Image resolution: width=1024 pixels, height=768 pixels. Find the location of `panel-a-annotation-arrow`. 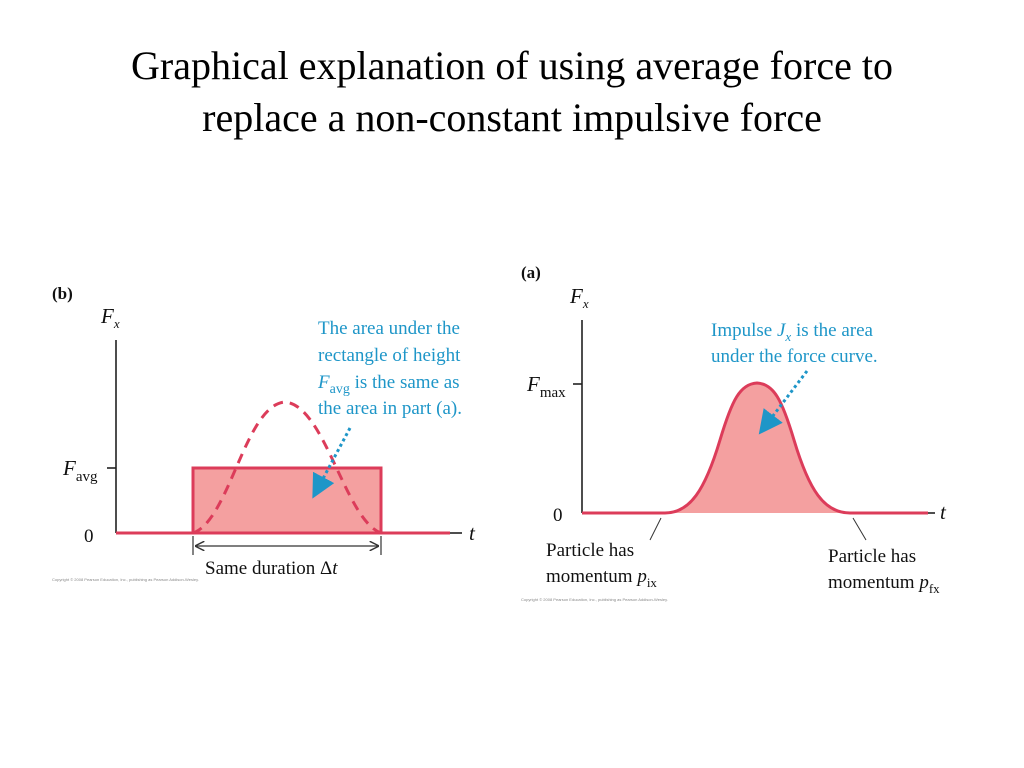

panel-a-annotation-arrow is located at coordinates (783, 402).